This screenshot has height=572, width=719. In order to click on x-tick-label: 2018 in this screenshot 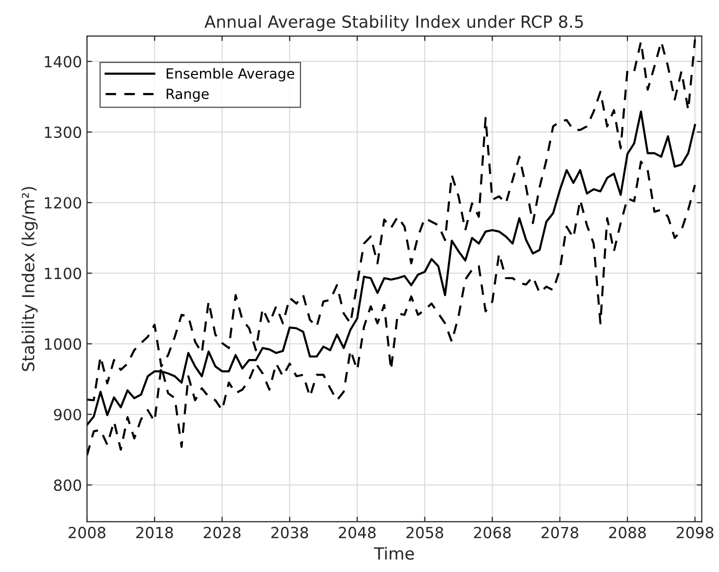, I will do `click(154, 532)`.